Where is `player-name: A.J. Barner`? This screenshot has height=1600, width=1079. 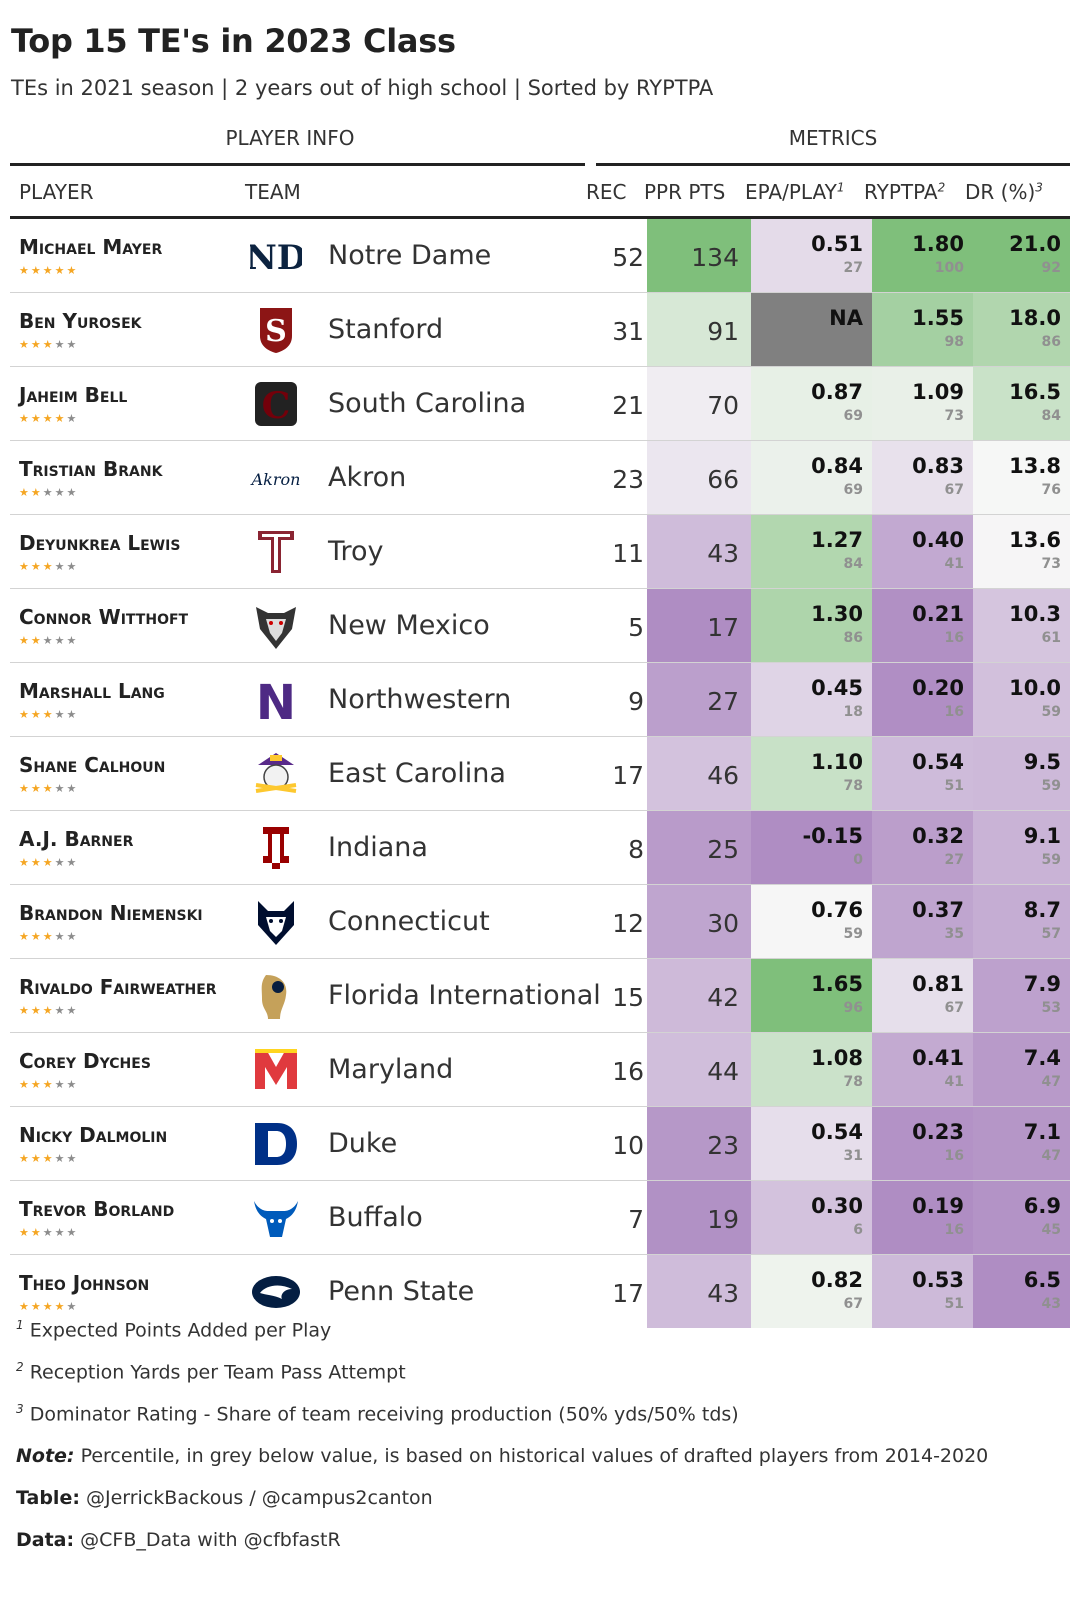
player-name: A.J. Barner is located at coordinates (76, 839).